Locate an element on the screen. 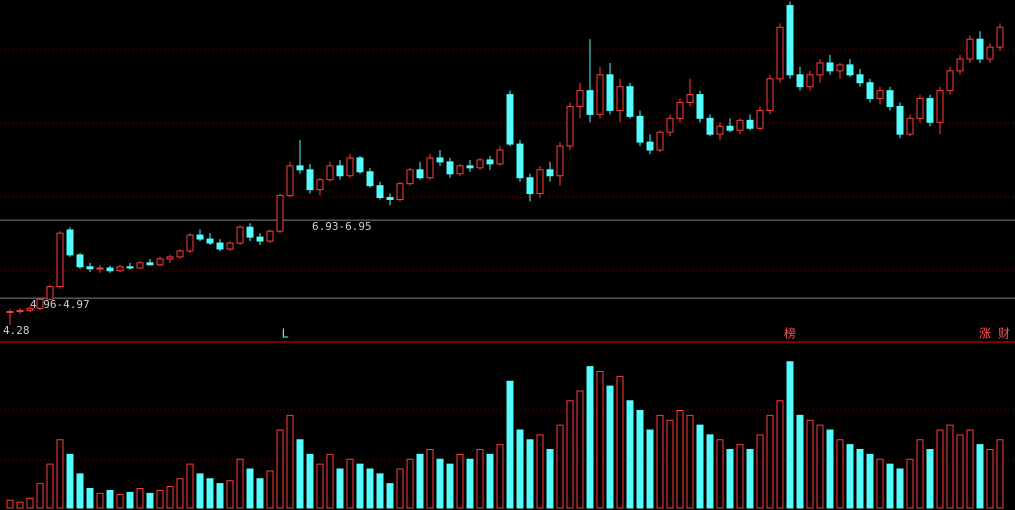  signal-marker: 榜 is located at coordinates (790, 333).